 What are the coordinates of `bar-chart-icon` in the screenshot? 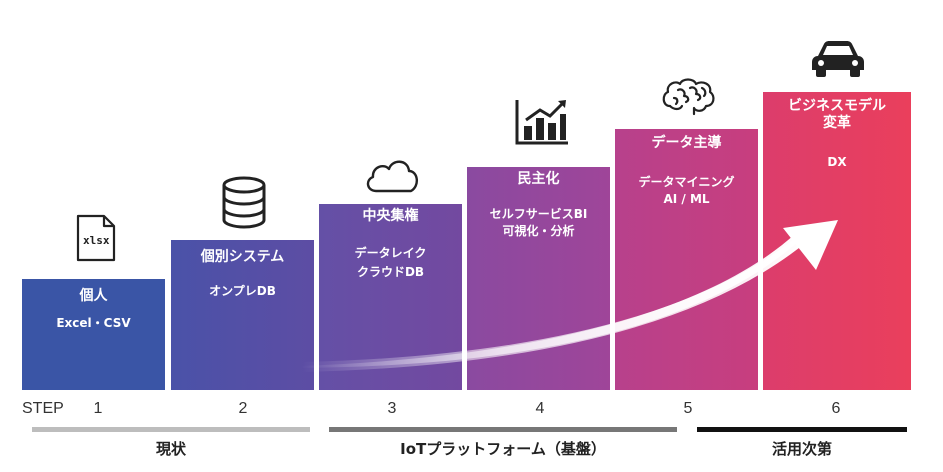 It's located at (542, 124).